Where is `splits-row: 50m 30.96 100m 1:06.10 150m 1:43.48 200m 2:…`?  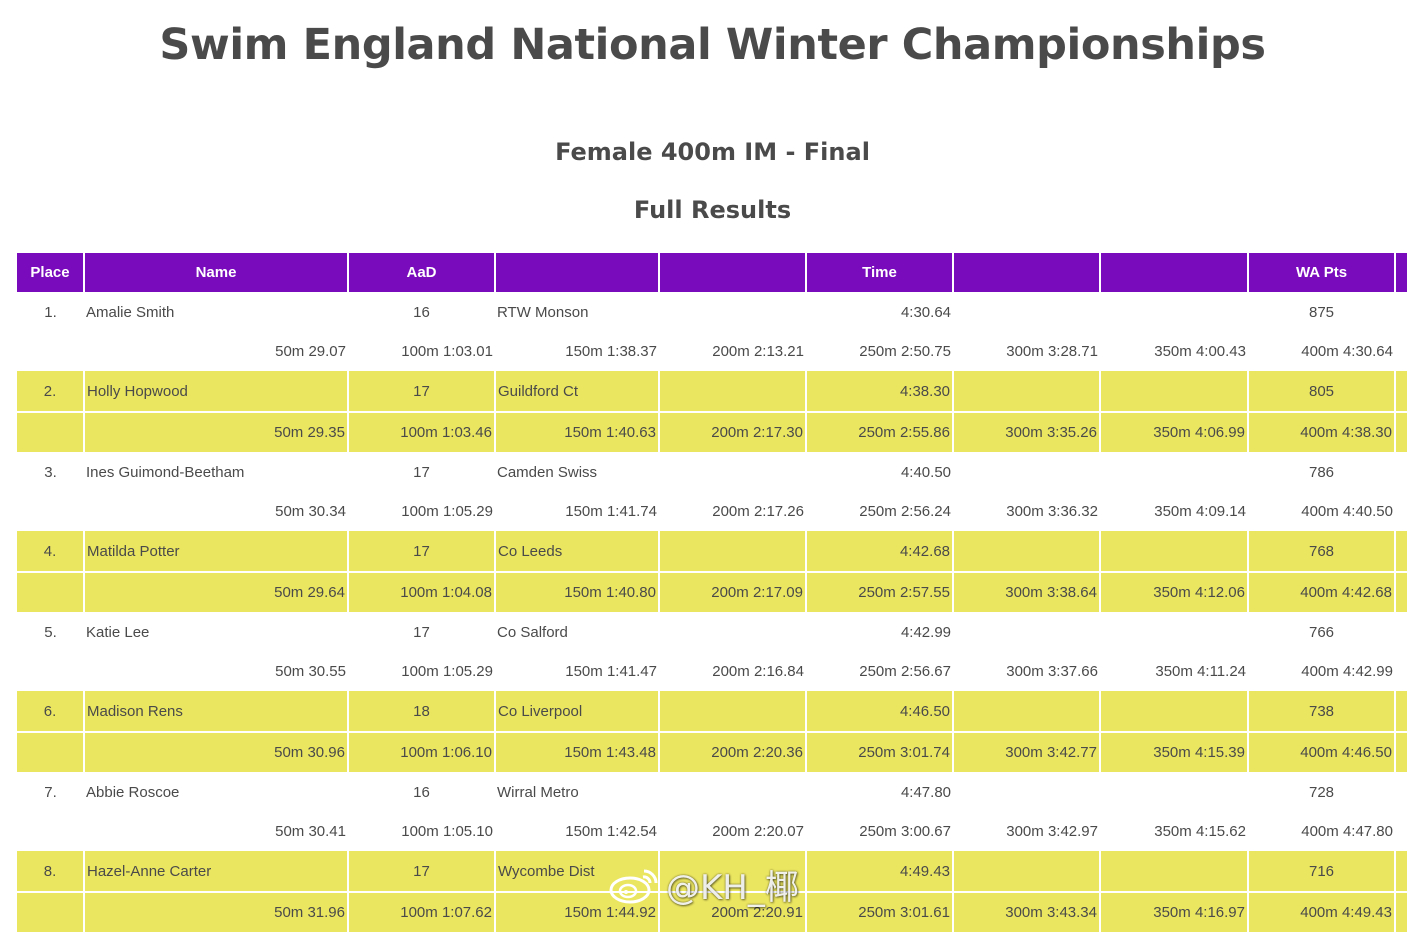
splits-row: 50m 30.96 100m 1:06.10 150m 1:43.48 200m 2:… is located at coordinates (713, 751).